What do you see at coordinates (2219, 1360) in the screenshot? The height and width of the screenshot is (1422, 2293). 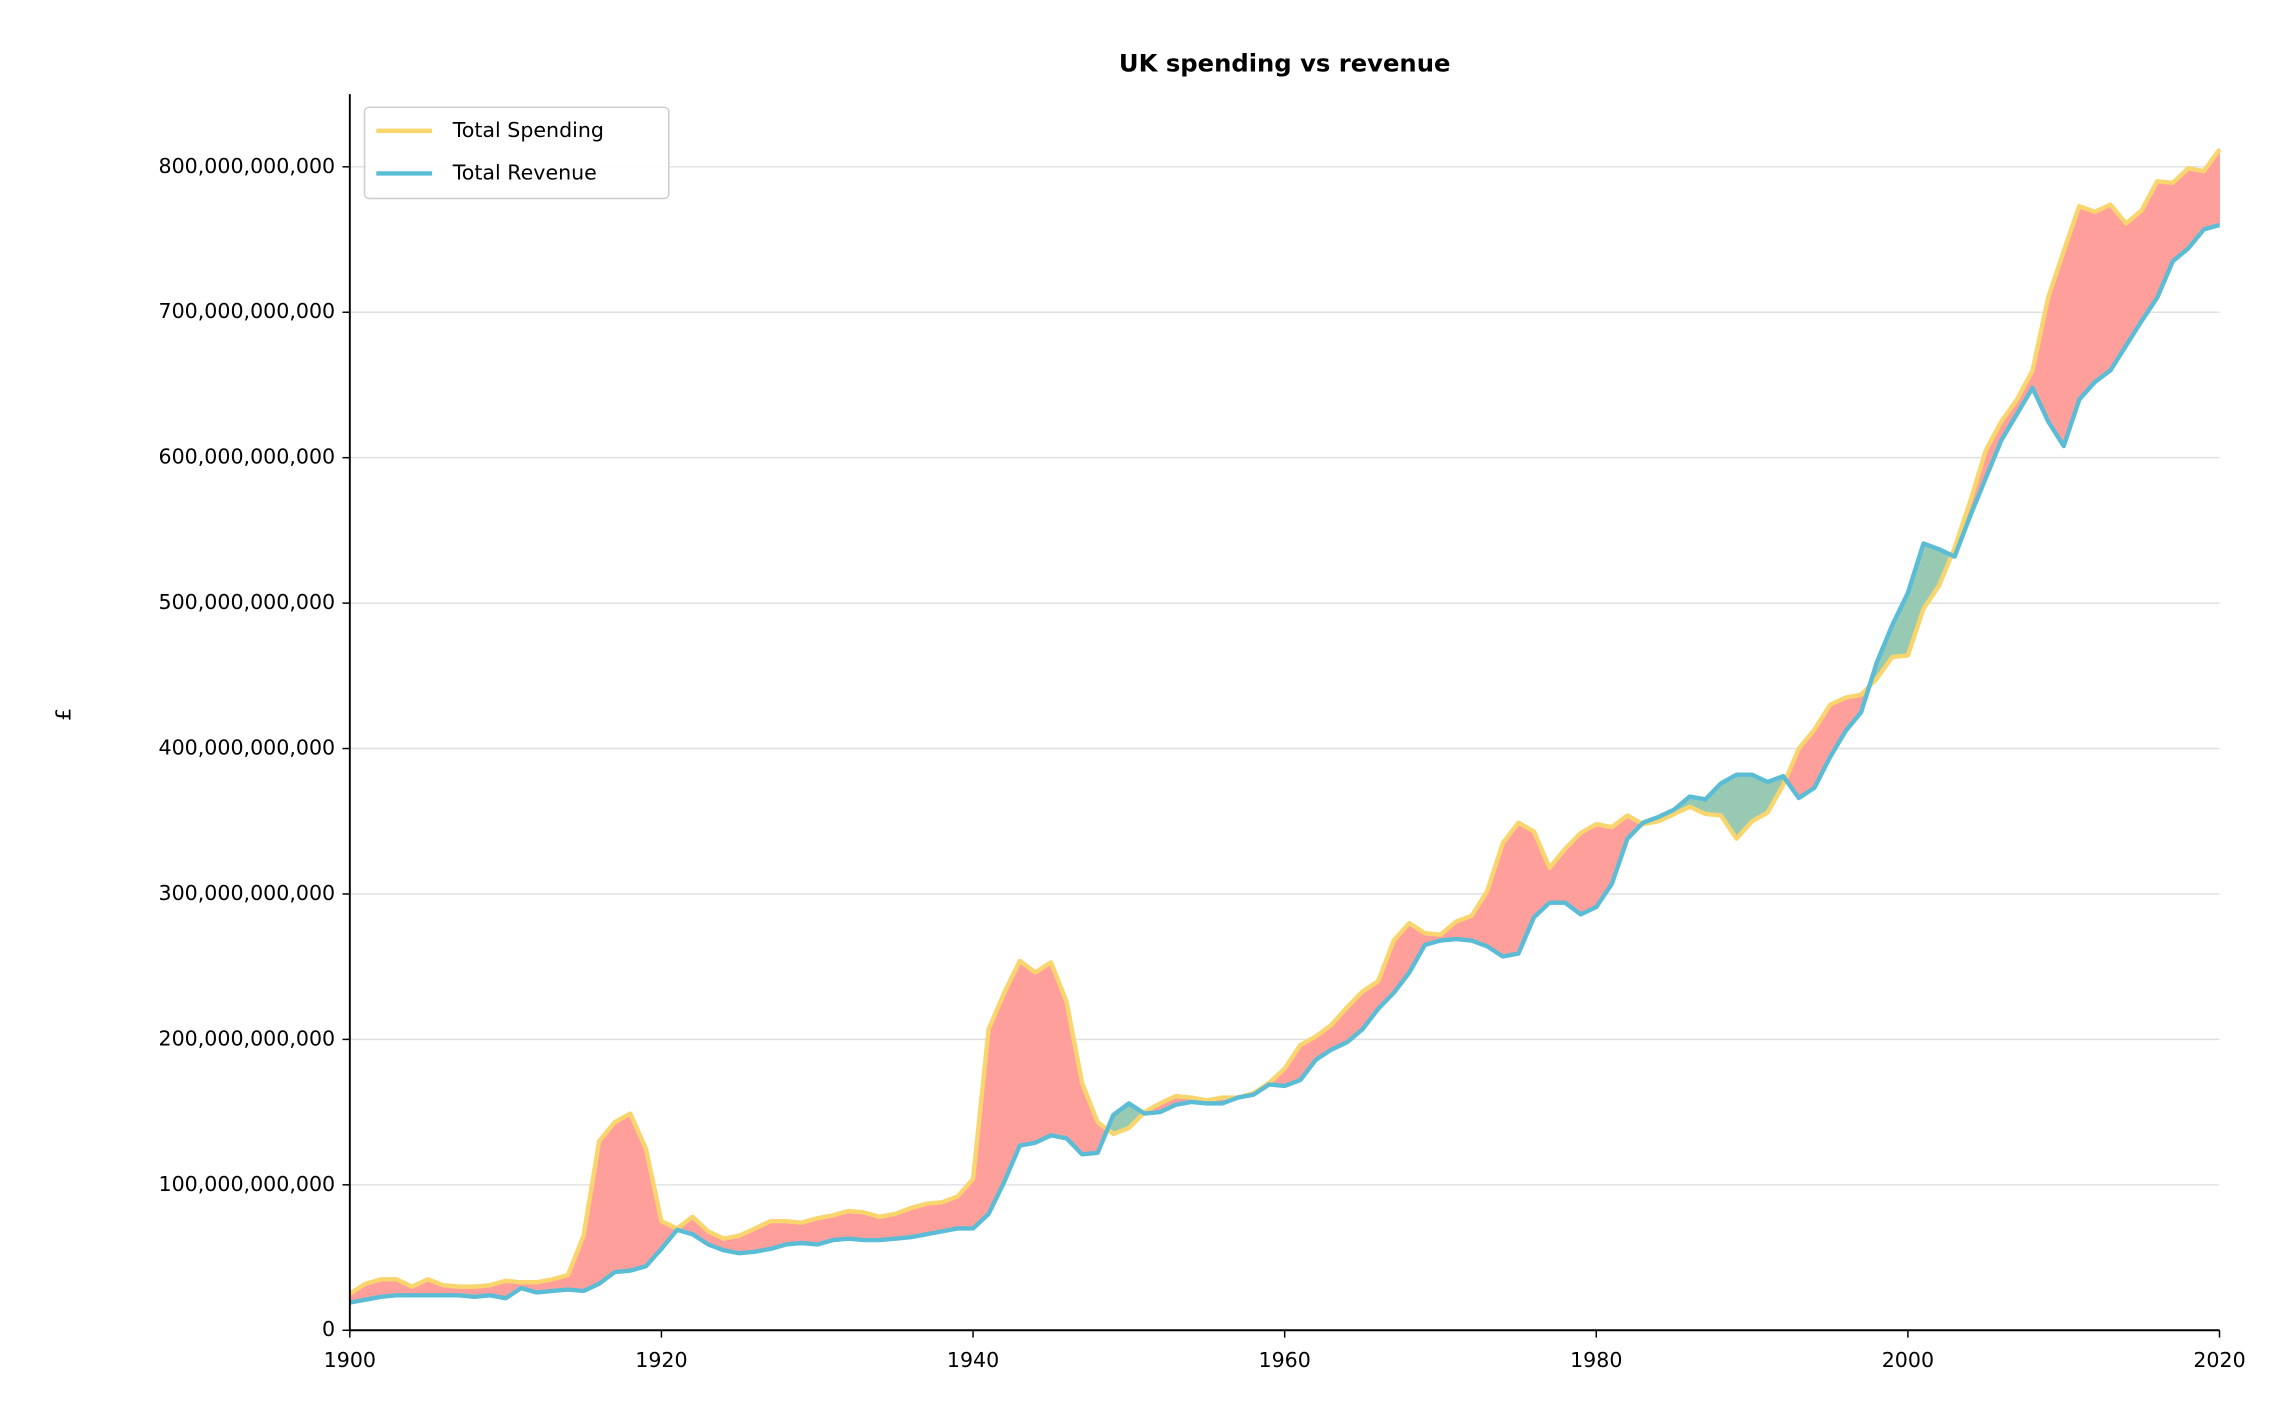 I see `x-tick-label: 2020` at bounding box center [2219, 1360].